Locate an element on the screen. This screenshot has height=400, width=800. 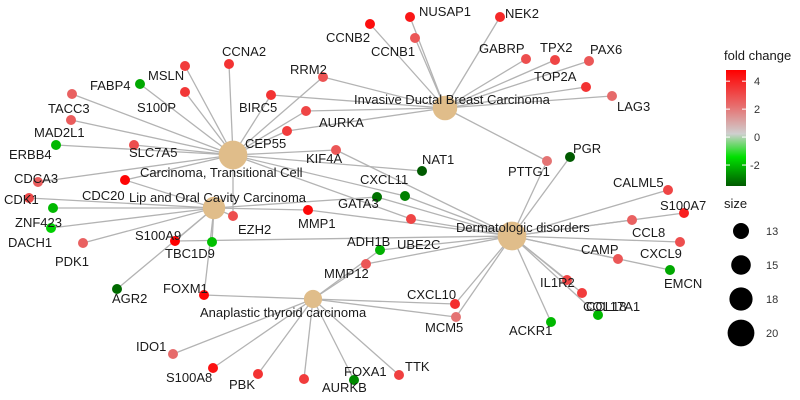
edge-pax6-idbc is located at coordinates (517, 84).